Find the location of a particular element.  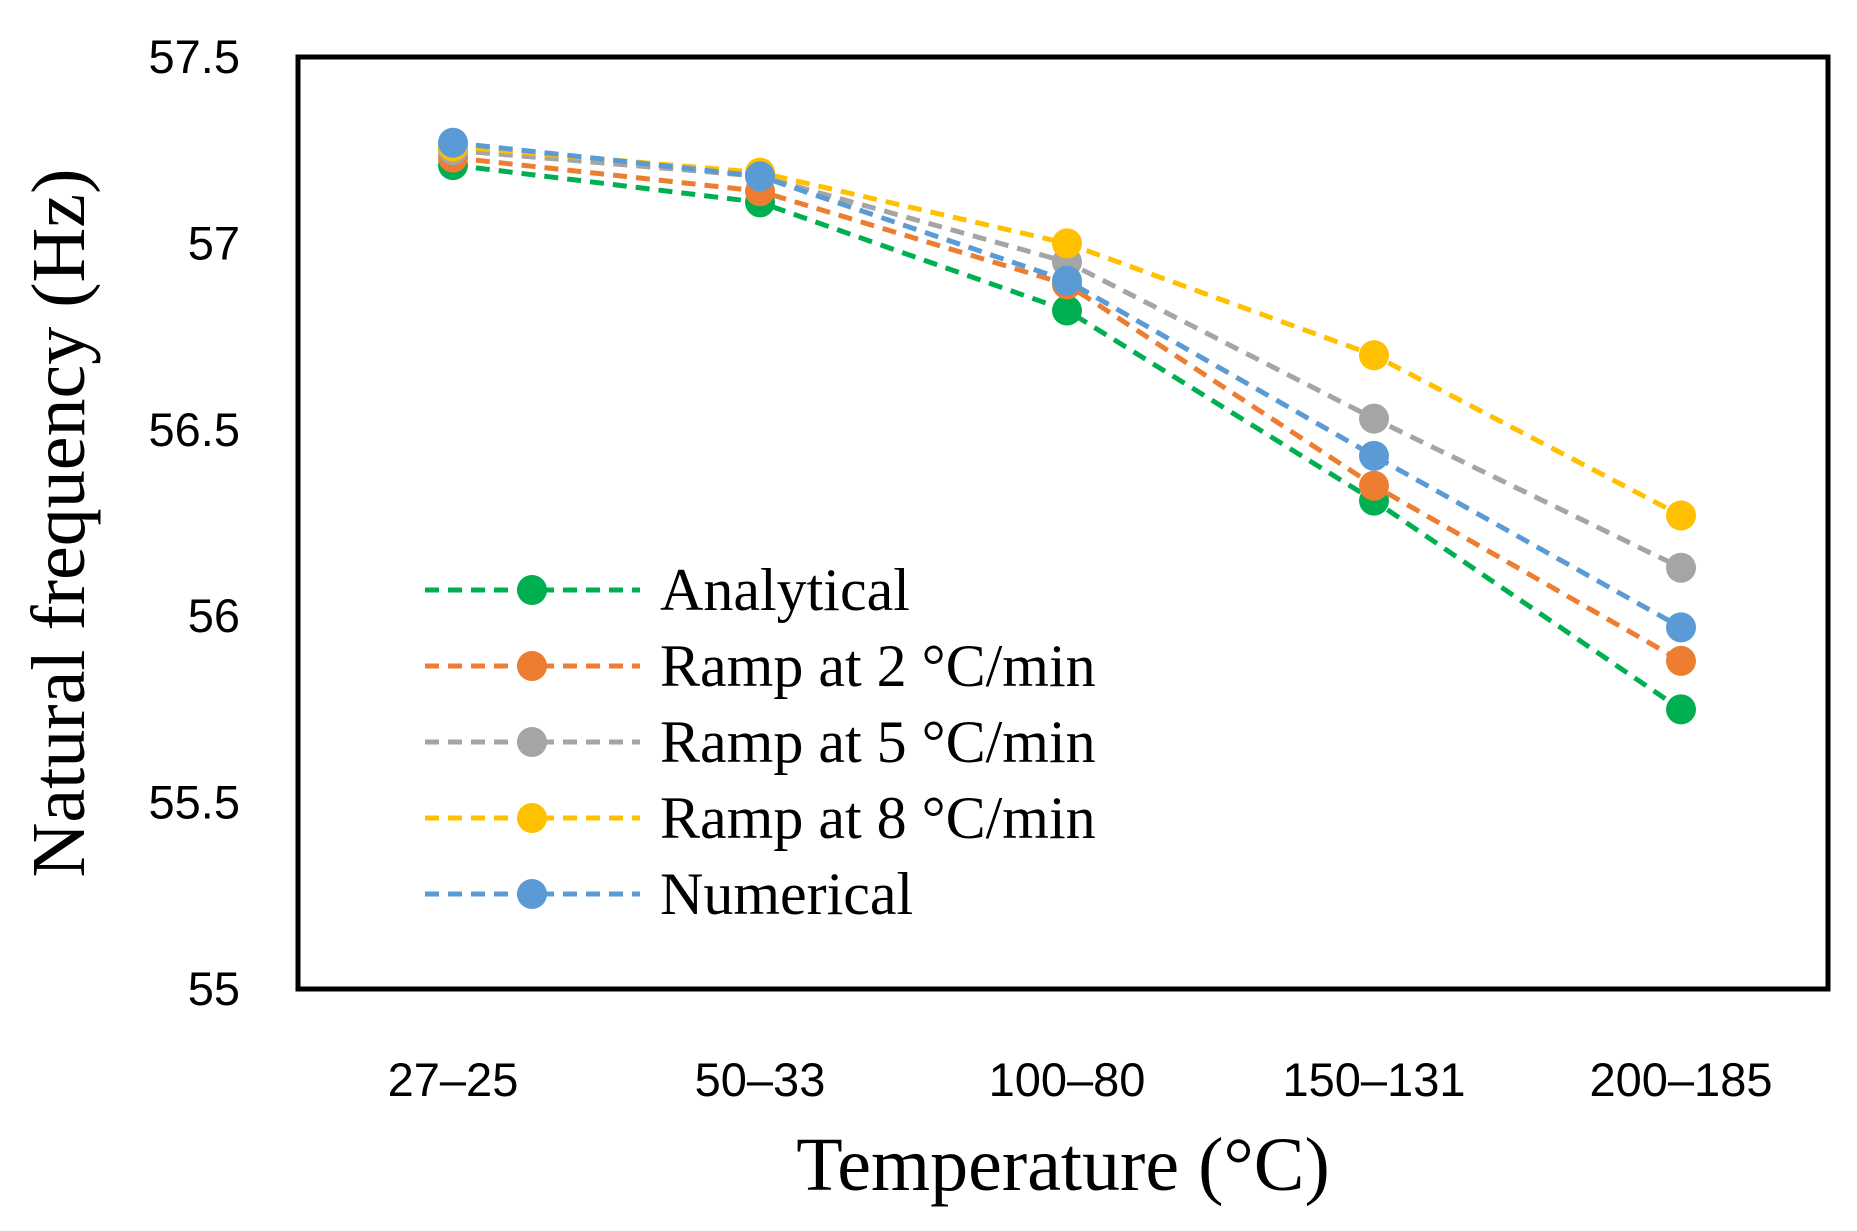

legend-label: Analytical is located at coordinates (785, 590).